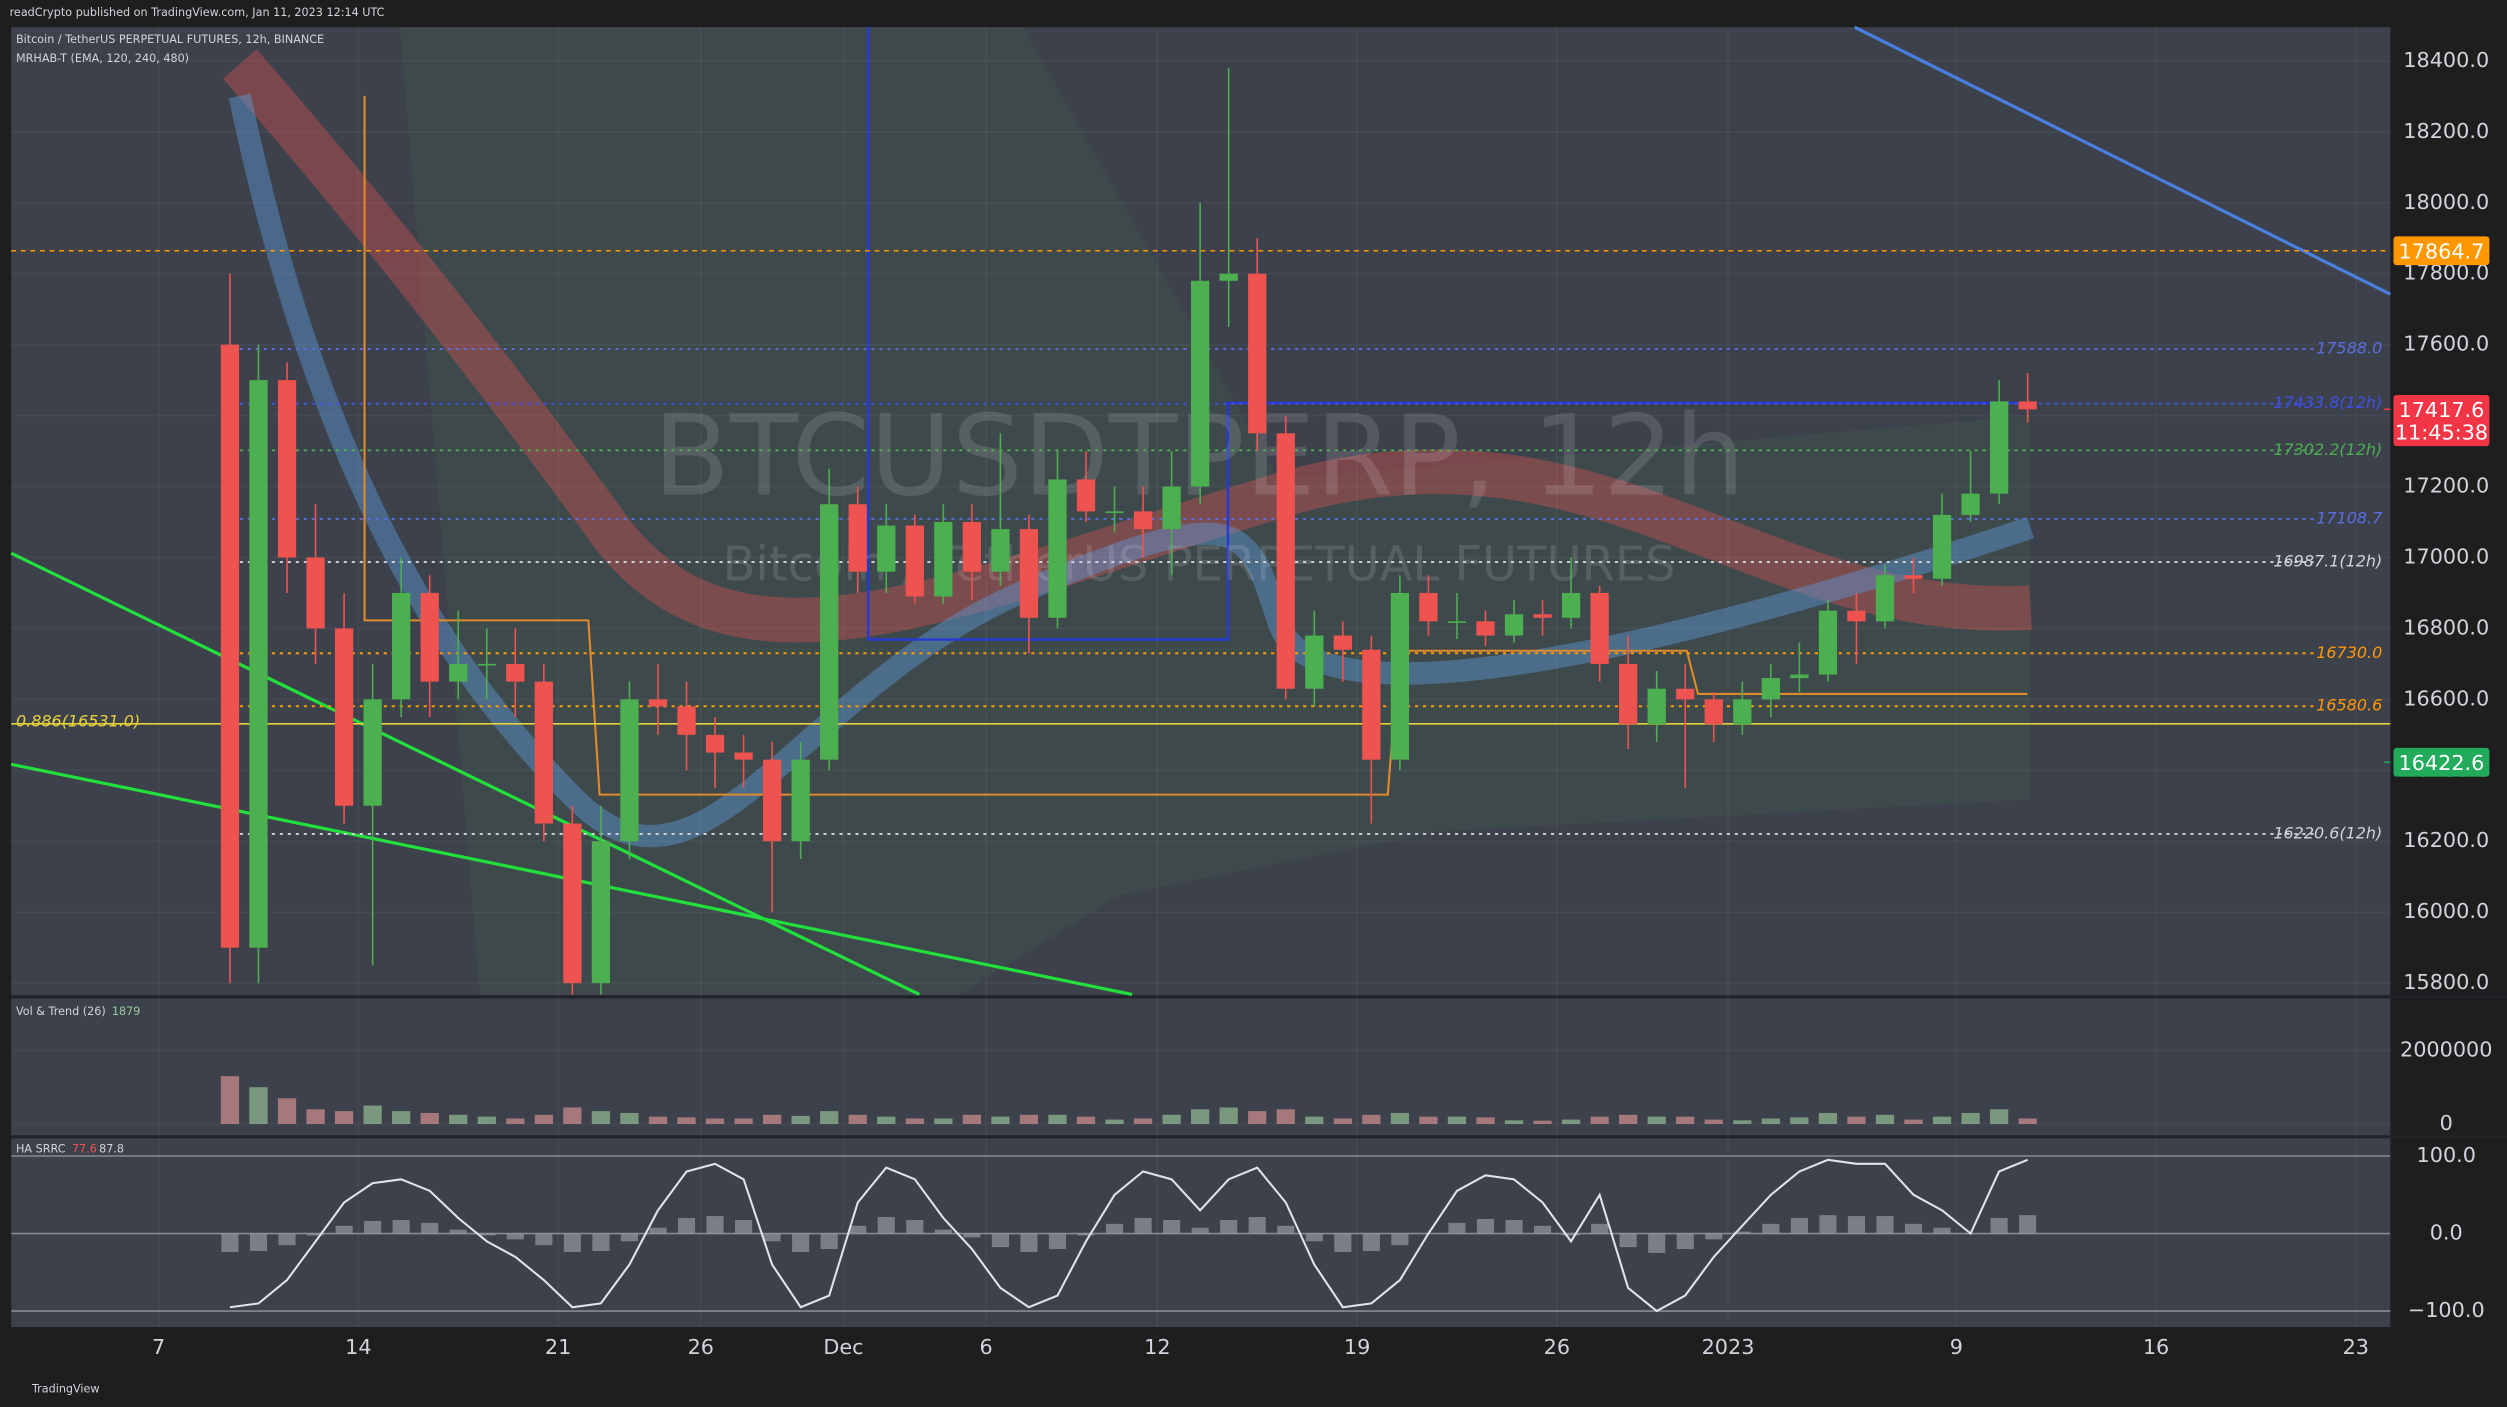  Describe the element at coordinates (2446, 840) in the screenshot. I see `y-tick-label: 16200.0` at that location.